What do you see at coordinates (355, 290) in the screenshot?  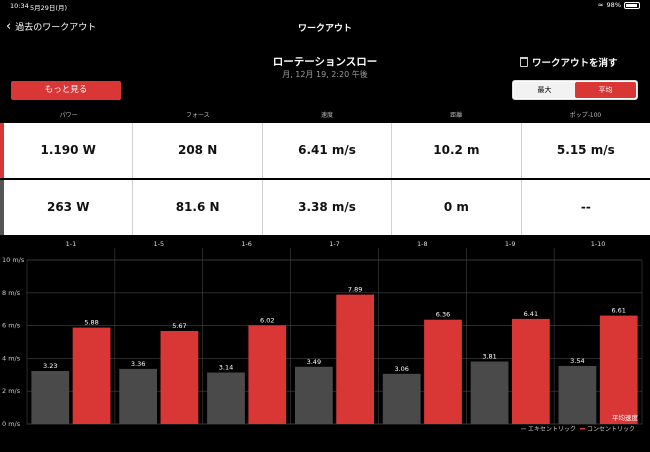 I see `bar-value-label: 7.89` at bounding box center [355, 290].